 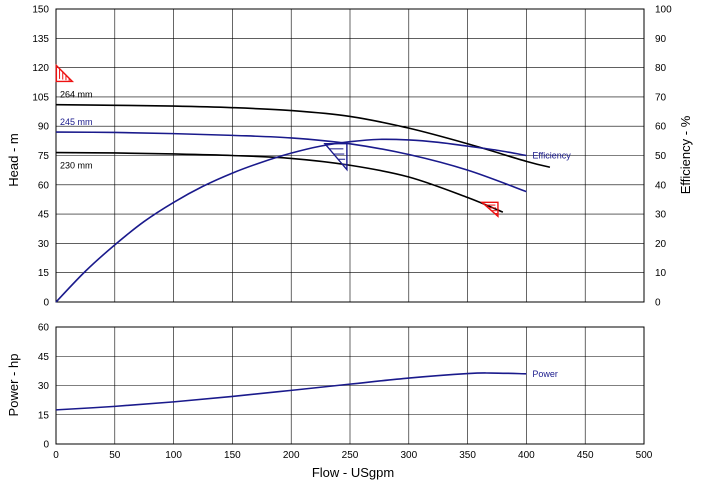 What do you see at coordinates (44, 127) in the screenshot?
I see `head-tick-label-6: 90` at bounding box center [44, 127].